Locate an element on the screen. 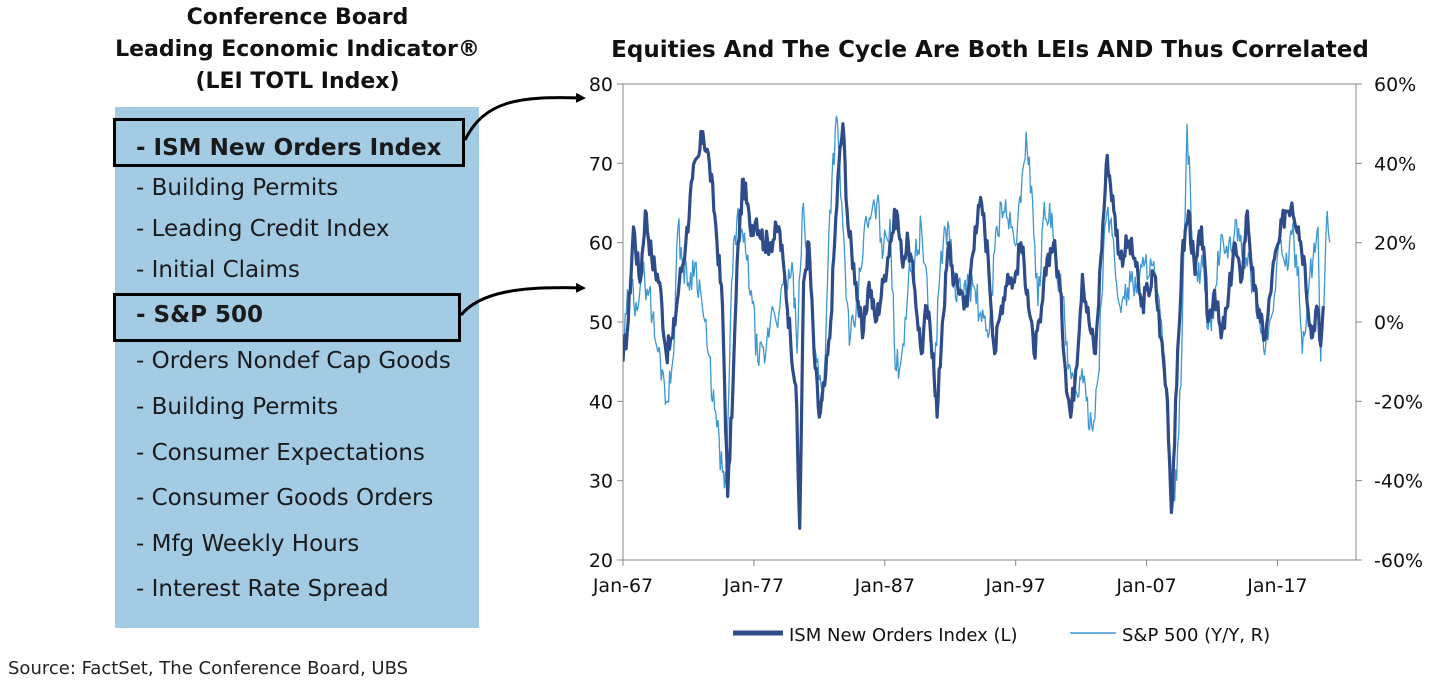 The height and width of the screenshot is (692, 1447). lei-title-line-3: (LEI TOTL Index) is located at coordinates (297, 81).